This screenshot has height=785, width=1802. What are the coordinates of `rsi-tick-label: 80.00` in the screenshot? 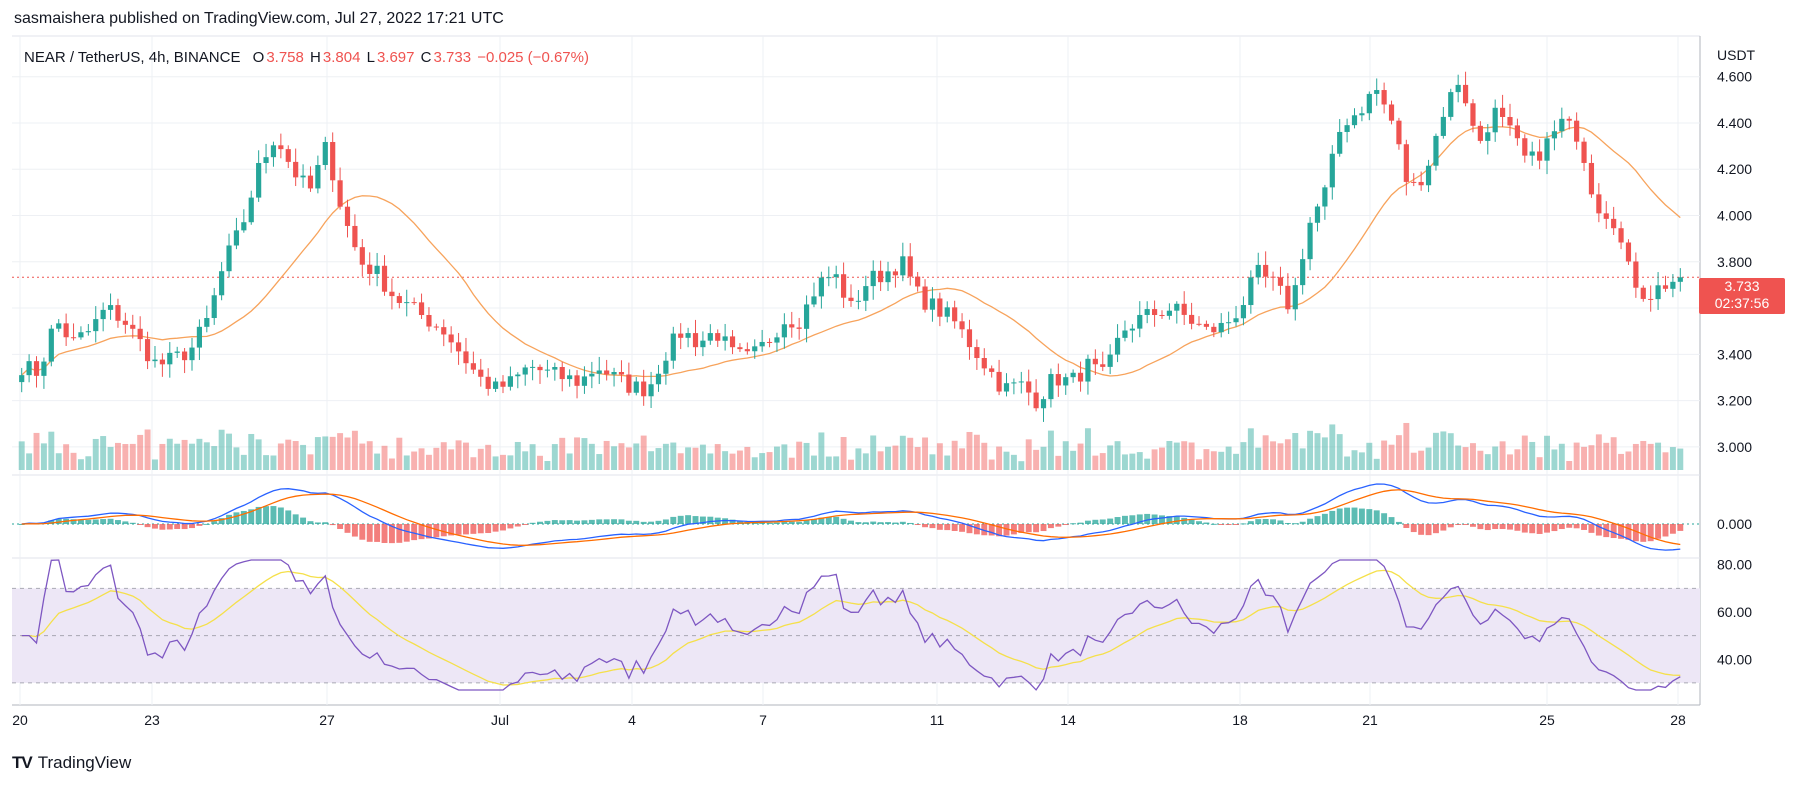 It's located at (1734, 565).